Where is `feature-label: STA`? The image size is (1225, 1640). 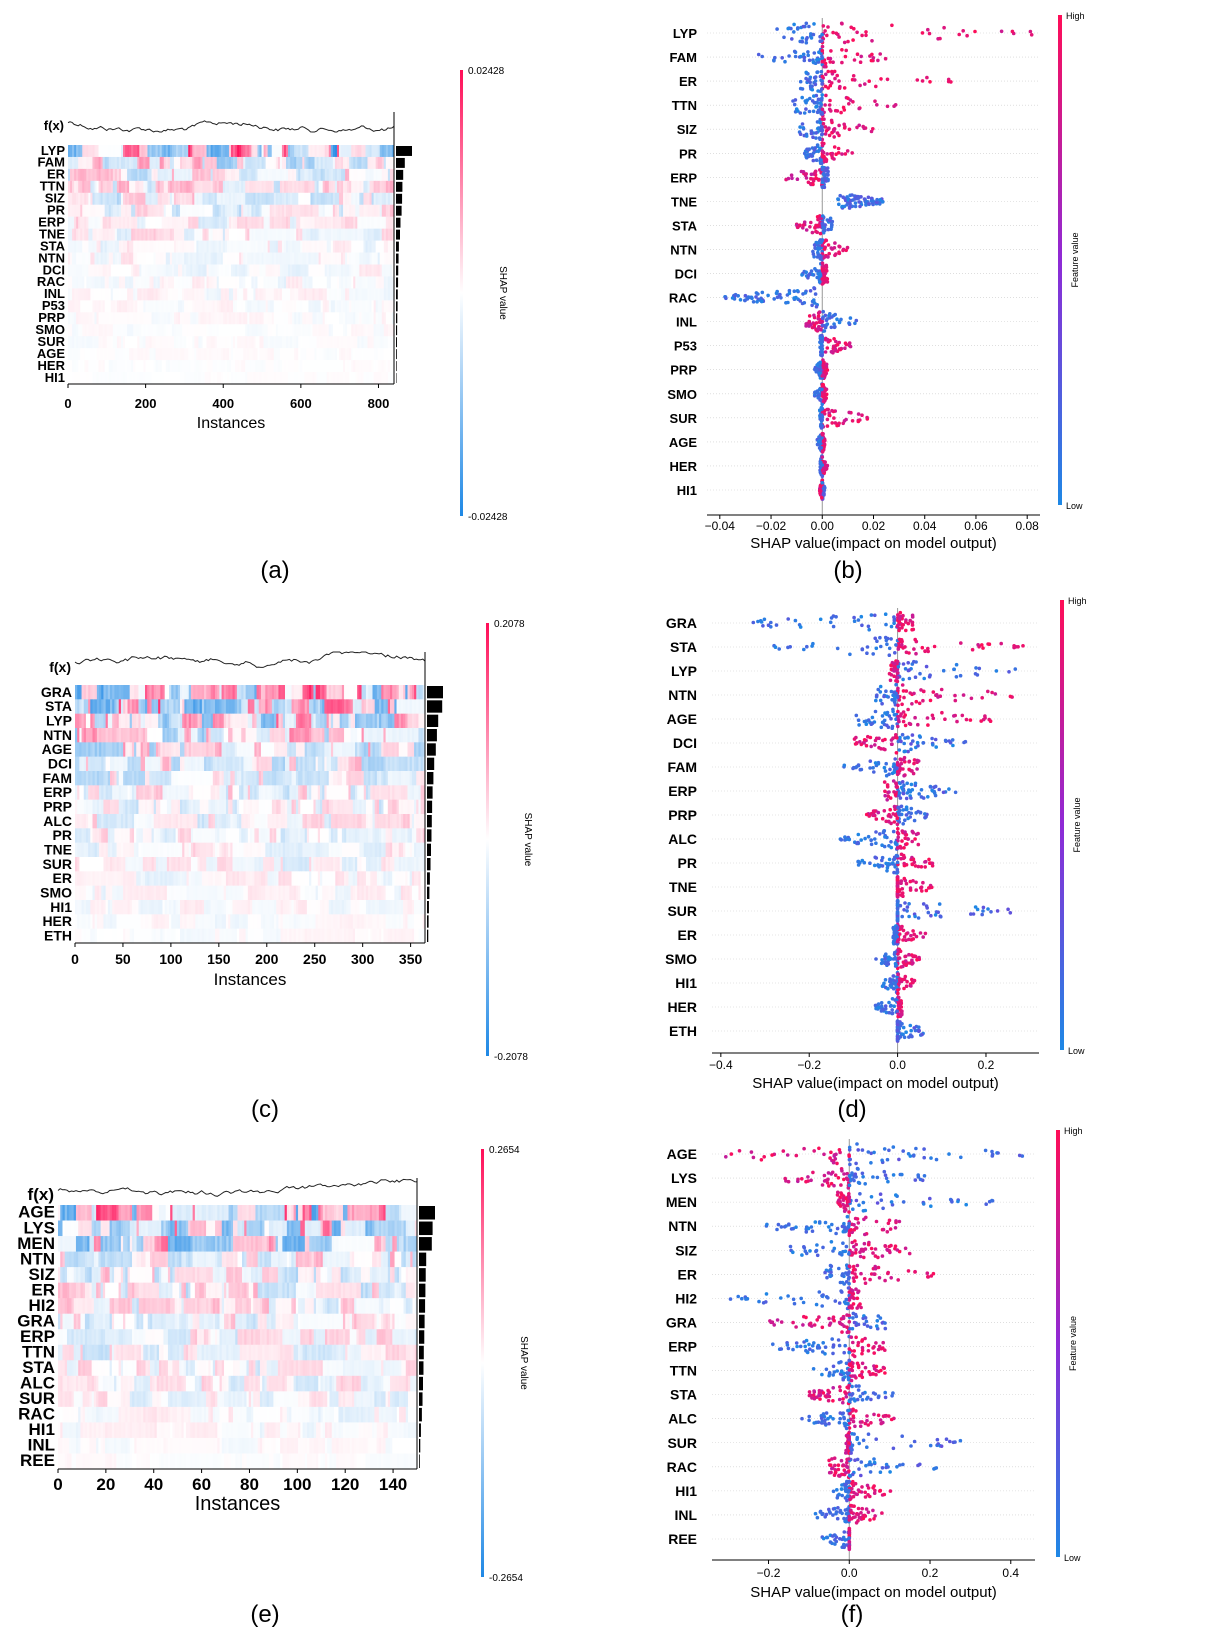
feature-label: STA is located at coordinates (685, 225).